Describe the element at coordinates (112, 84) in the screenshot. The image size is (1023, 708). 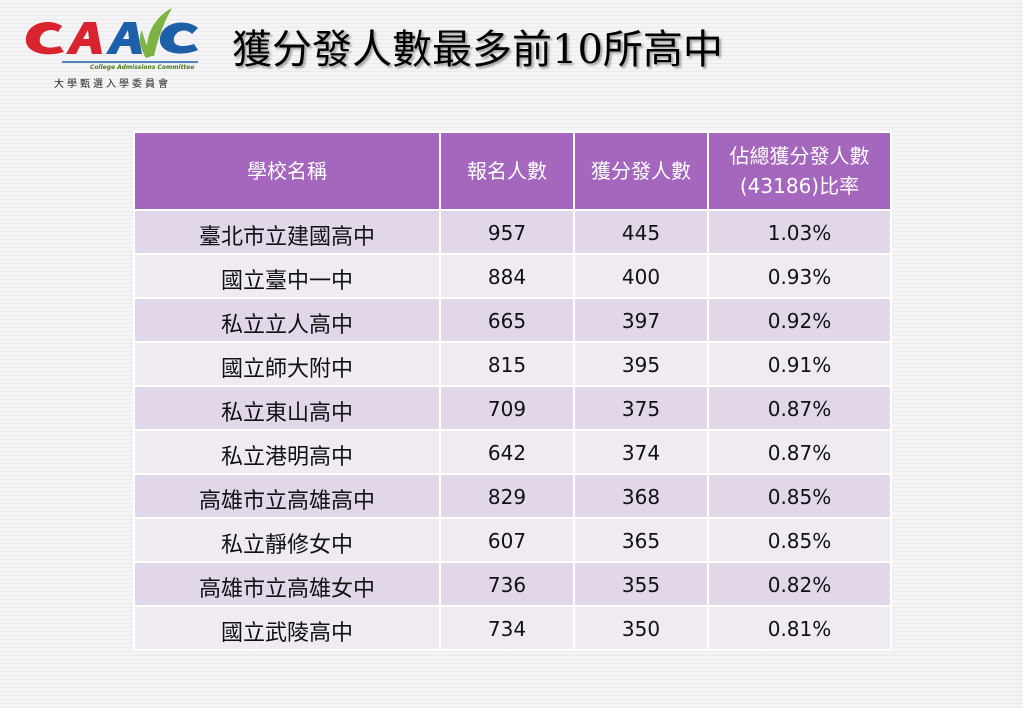
I see `logo-chinese-name: 大學甄選入學委員會` at that location.